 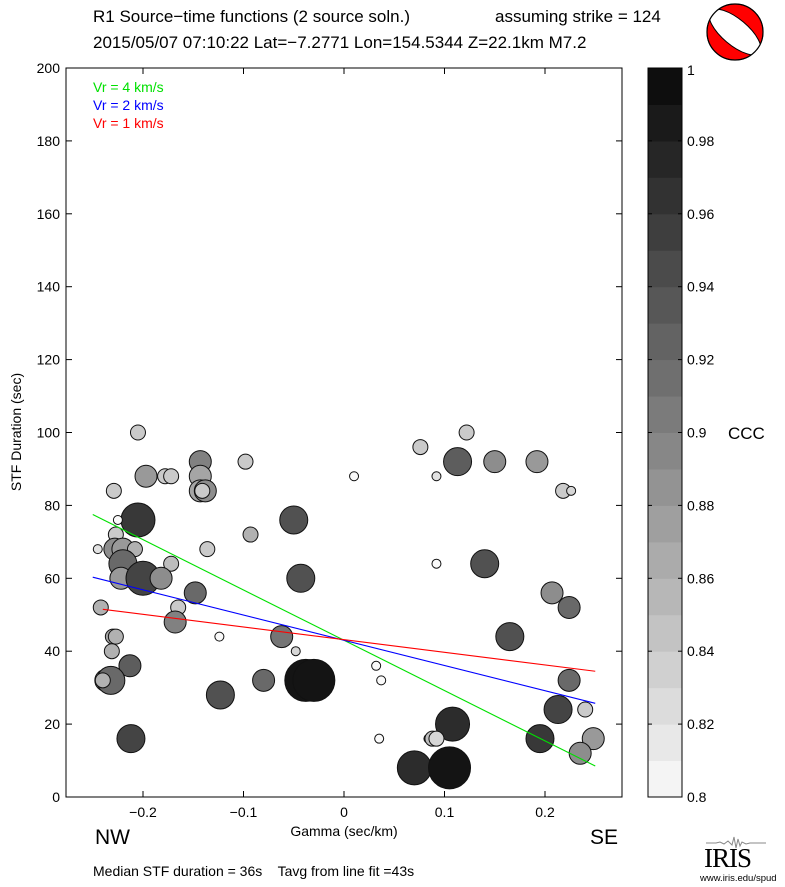 What do you see at coordinates (700, 505) in the screenshot?
I see `colorbar-tick-label: 0.88` at bounding box center [700, 505].